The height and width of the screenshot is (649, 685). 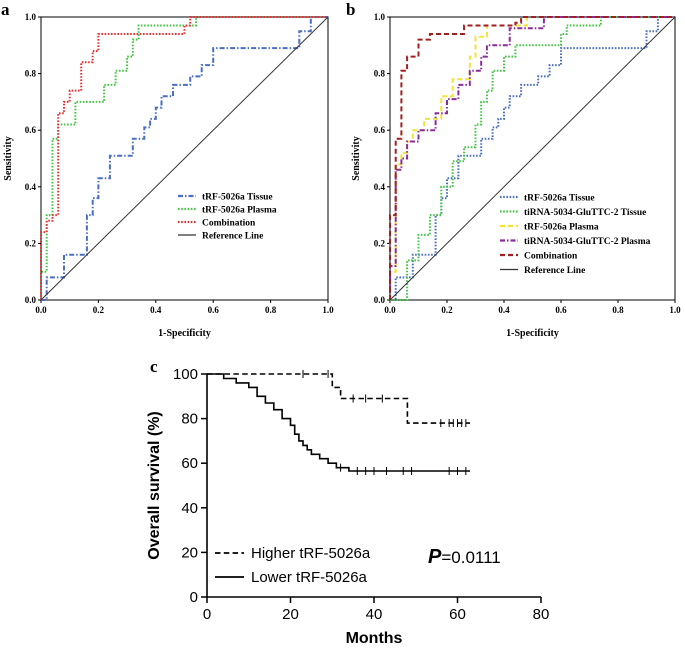 I want to click on survival-curve-higher-trf-5026a, so click(x=338, y=398).